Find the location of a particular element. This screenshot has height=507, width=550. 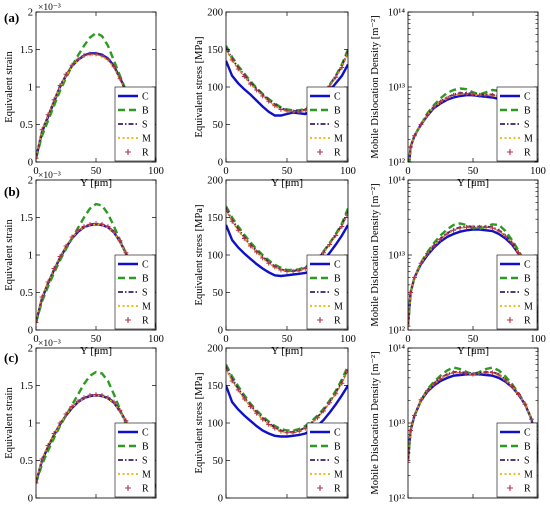

y-axis-label: Equivalent stress [MPa] is located at coordinates (199, 423).